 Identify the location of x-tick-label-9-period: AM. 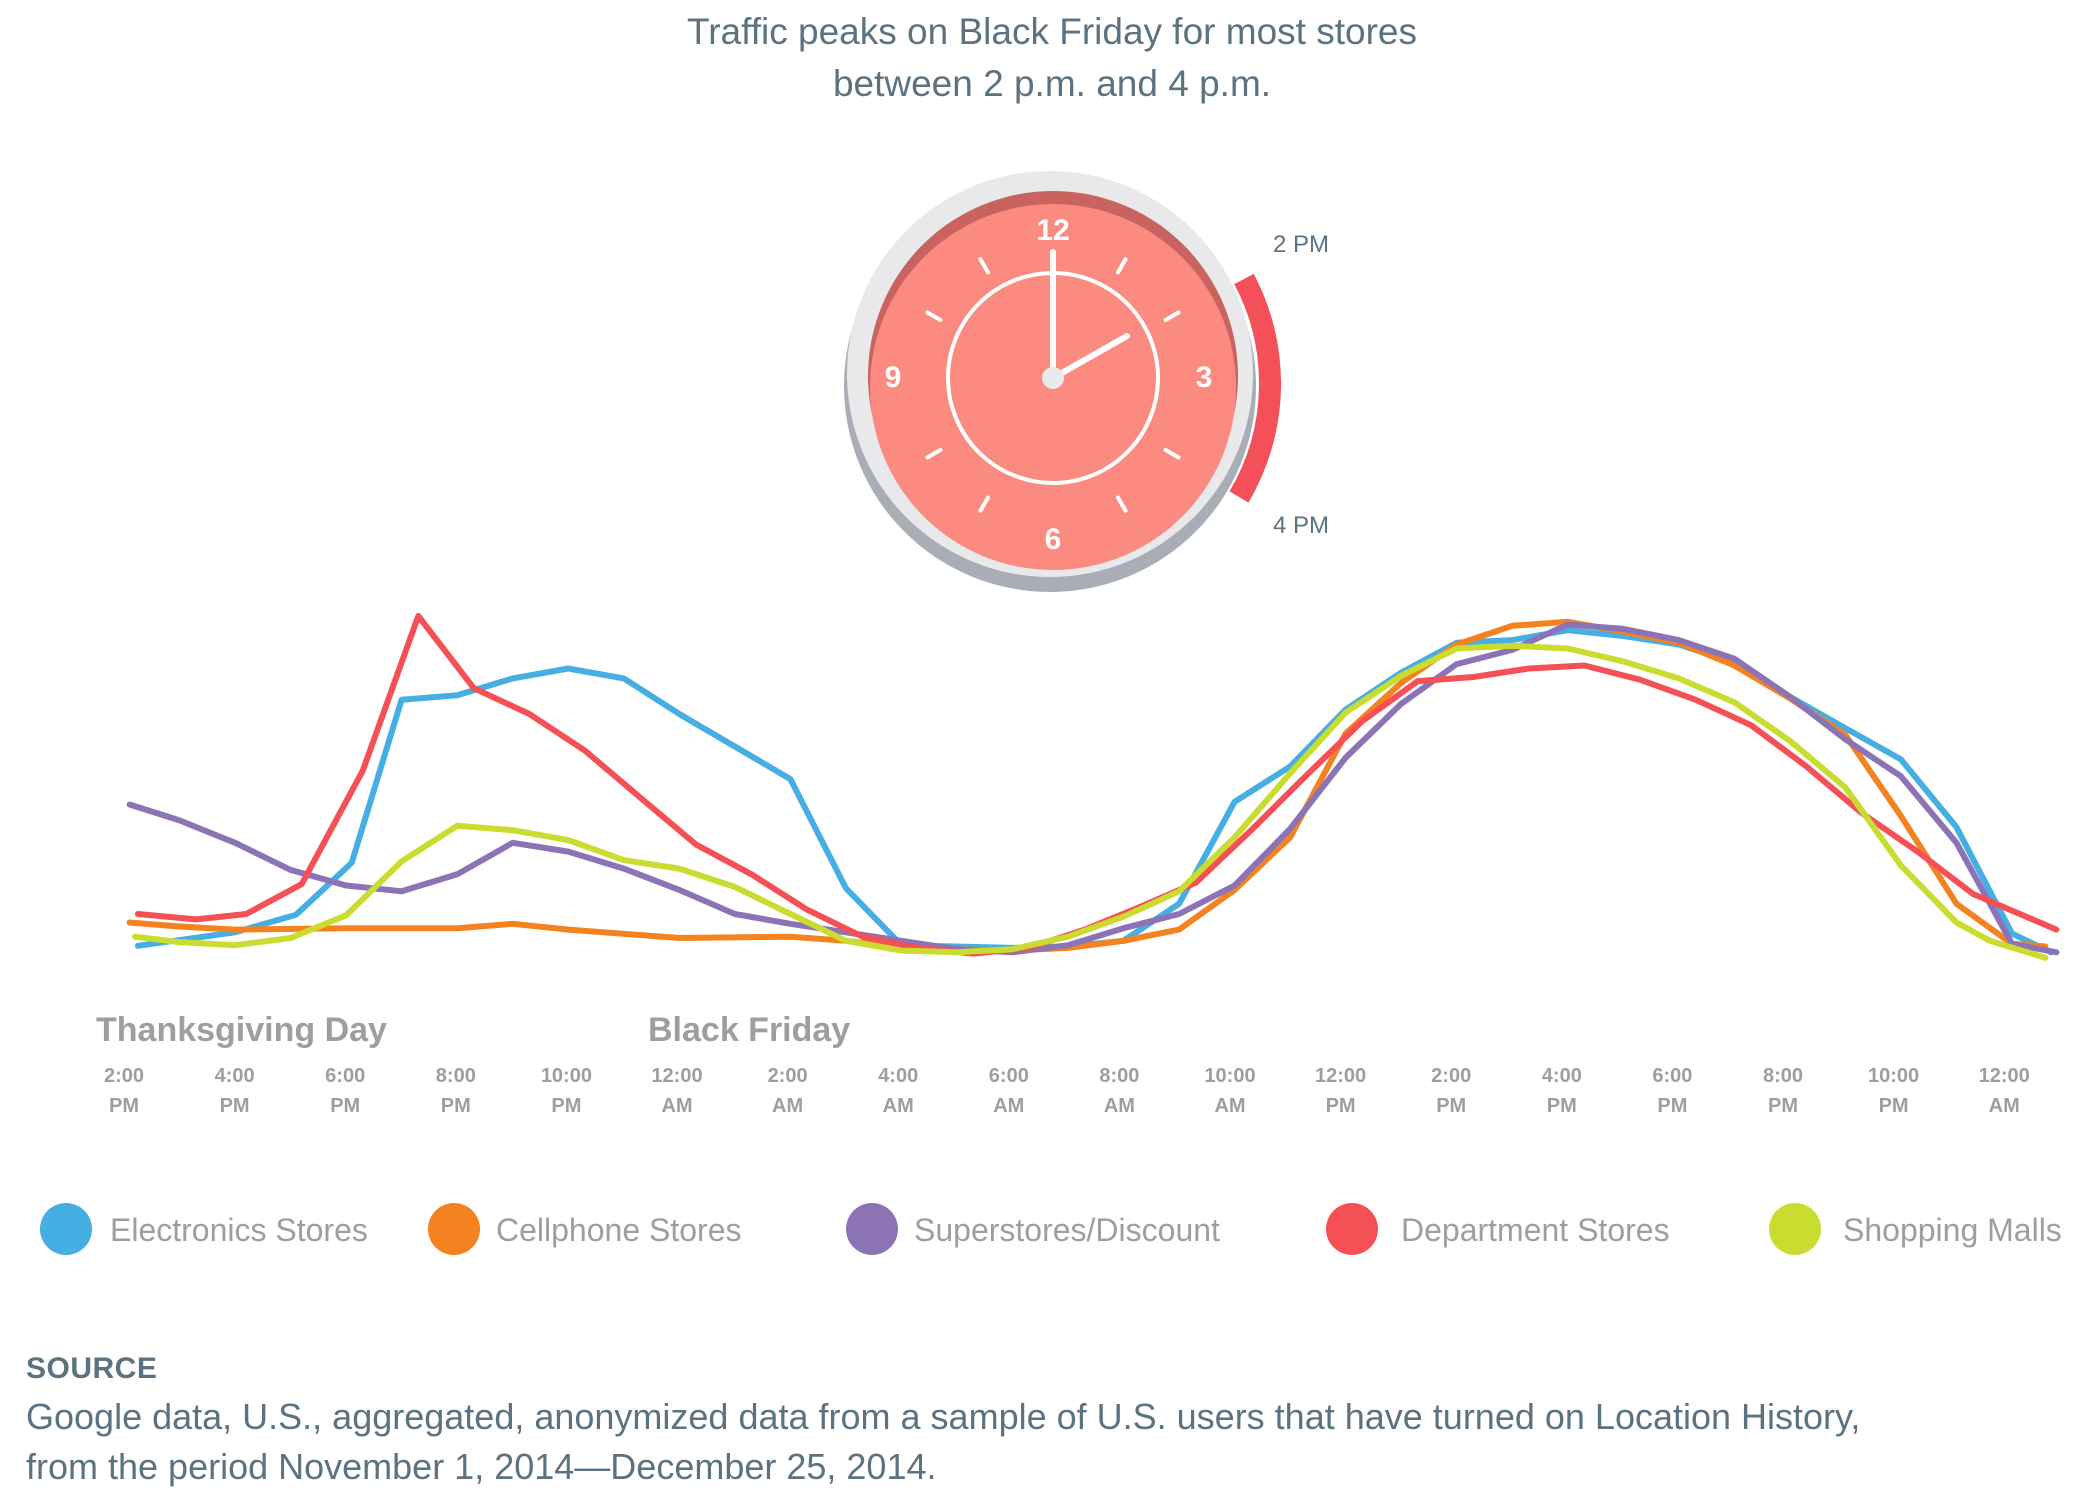
(1119, 1106).